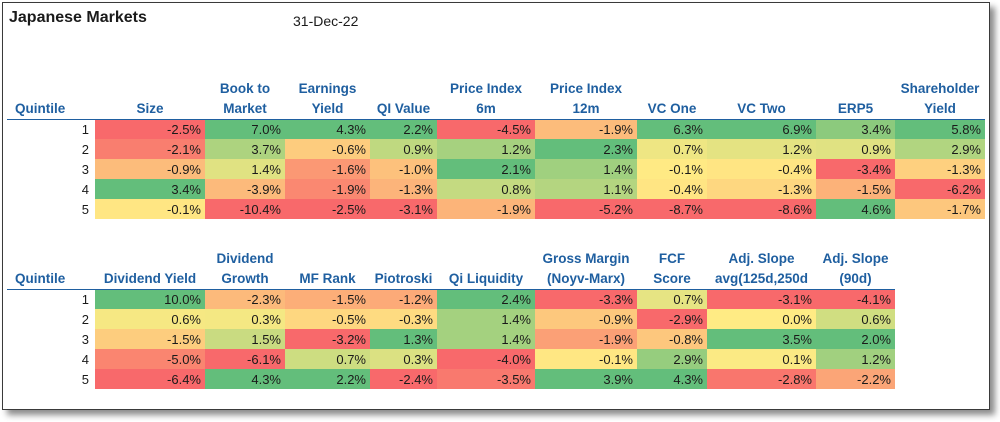 The width and height of the screenshot is (1000, 422). I want to click on value-cell: 0.0%, so click(761, 319).